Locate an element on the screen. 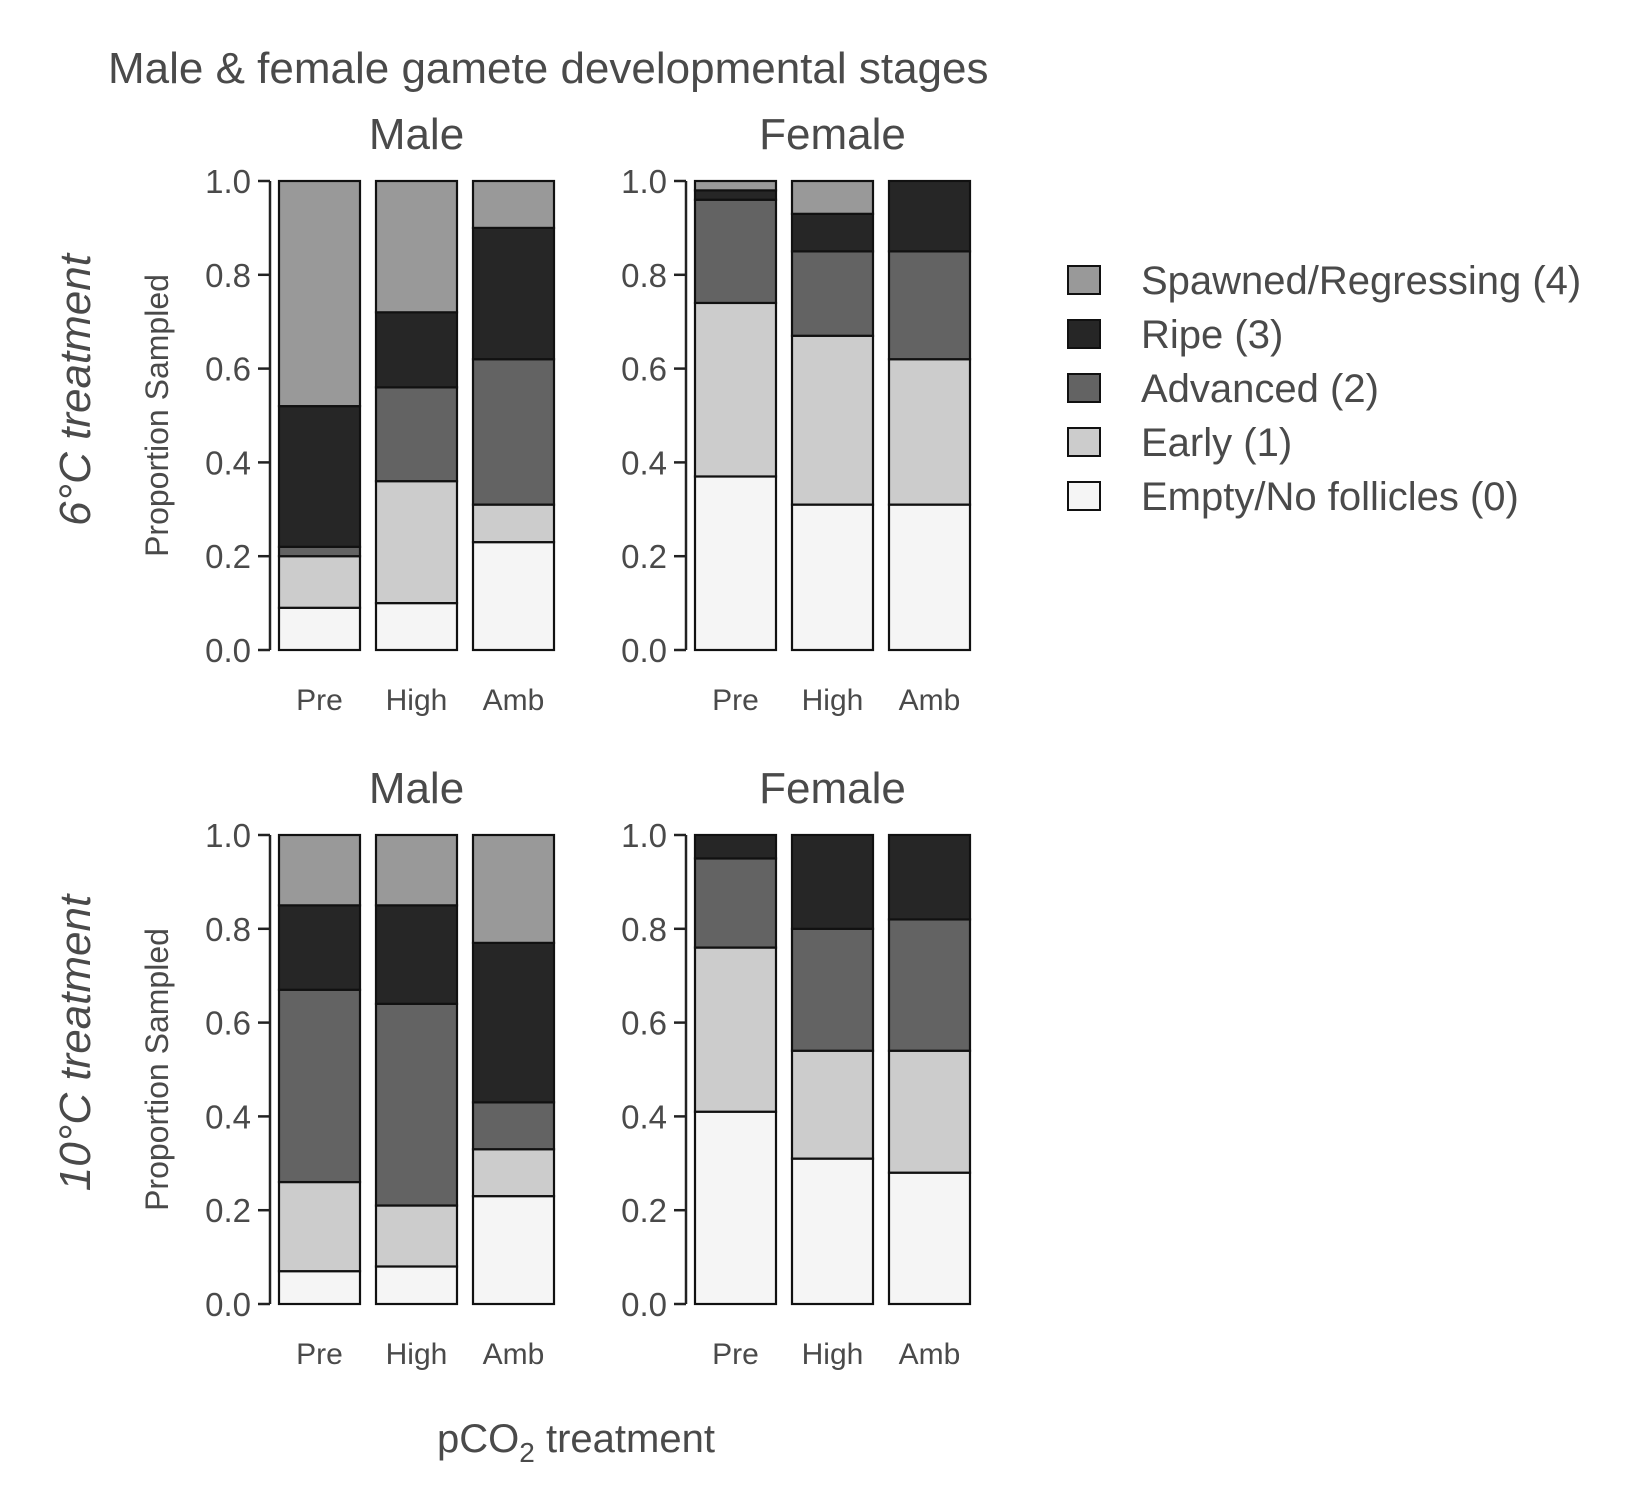  row-label-bottom: 10°C treatment is located at coordinates (75, 1042).